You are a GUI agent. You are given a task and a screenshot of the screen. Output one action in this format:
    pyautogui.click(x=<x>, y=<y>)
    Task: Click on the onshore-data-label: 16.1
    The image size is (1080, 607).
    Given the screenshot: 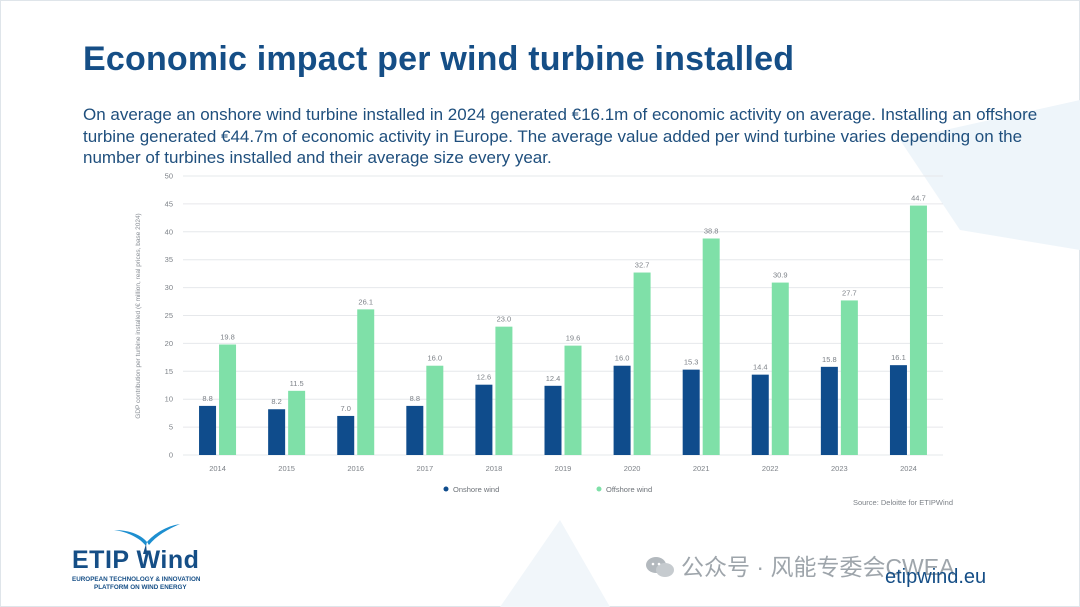 What is the action you would take?
    pyautogui.click(x=898, y=357)
    